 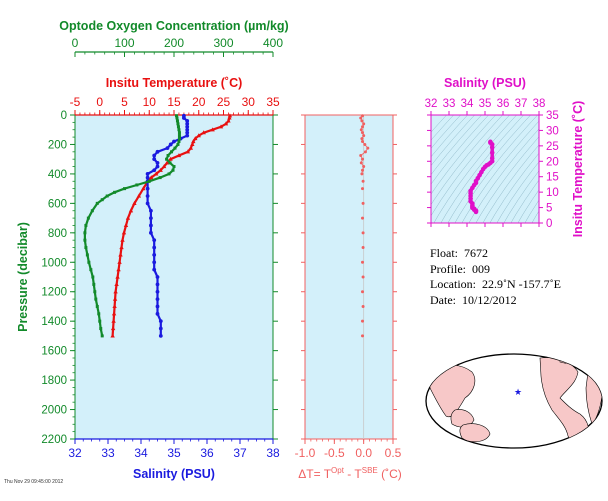 What do you see at coordinates (443, 299) in the screenshot?
I see `date-label: Date:` at bounding box center [443, 299].